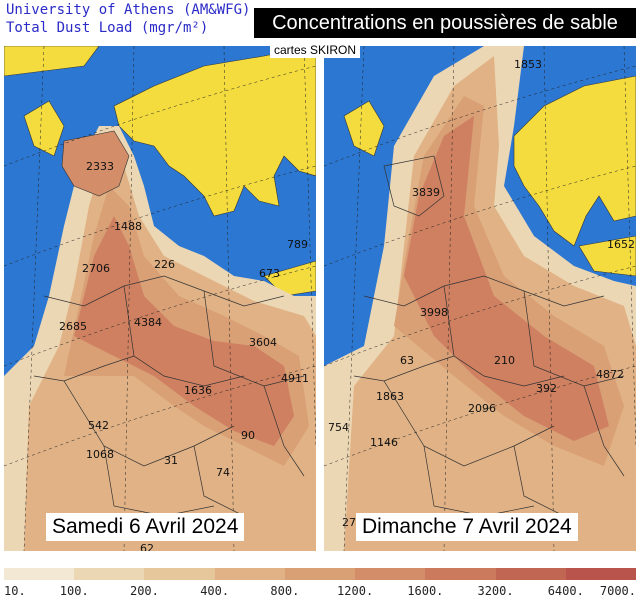 This screenshot has height=603, width=640. Describe the element at coordinates (171, 460) in the screenshot. I see `dust-value-label: 31` at that location.